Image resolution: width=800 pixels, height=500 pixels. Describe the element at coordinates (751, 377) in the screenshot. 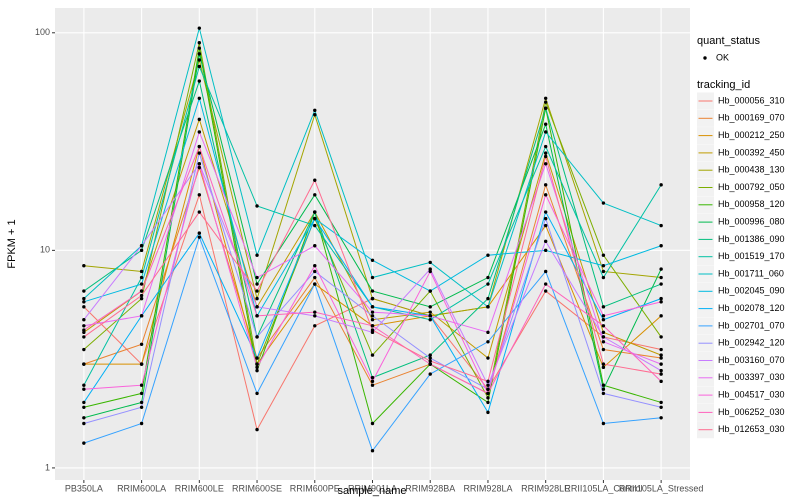

I see `legend-label: Hb_003397_030` at that location.